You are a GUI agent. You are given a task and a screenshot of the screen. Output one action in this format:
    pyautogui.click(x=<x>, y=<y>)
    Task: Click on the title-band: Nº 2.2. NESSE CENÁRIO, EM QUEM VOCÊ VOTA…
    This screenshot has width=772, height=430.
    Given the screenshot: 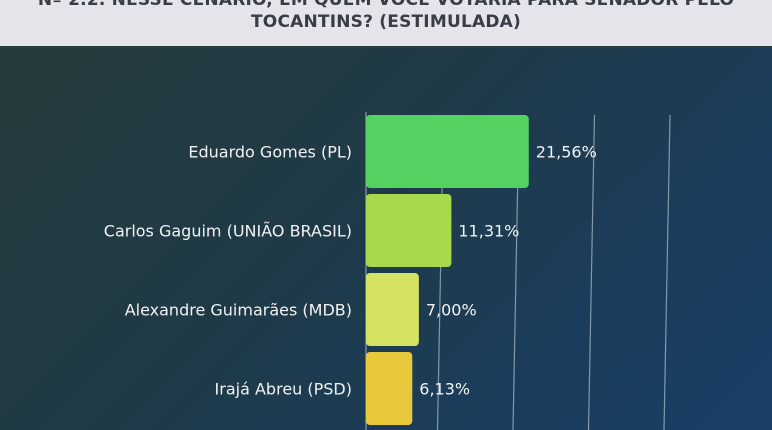 What is the action you would take?
    pyautogui.click(x=386, y=24)
    